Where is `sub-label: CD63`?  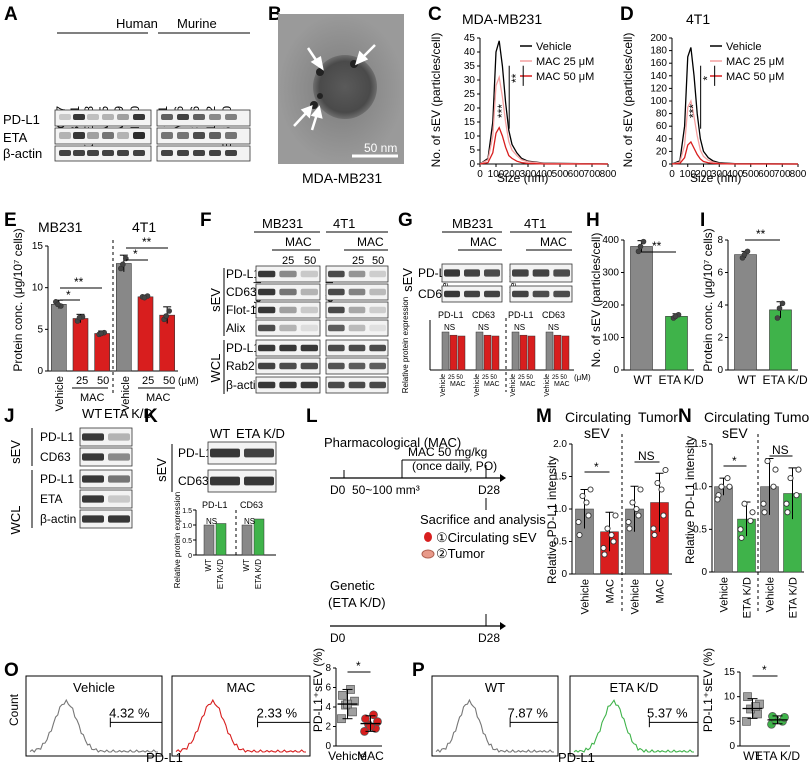
sub-label: CD63 is located at coordinates (553, 315).